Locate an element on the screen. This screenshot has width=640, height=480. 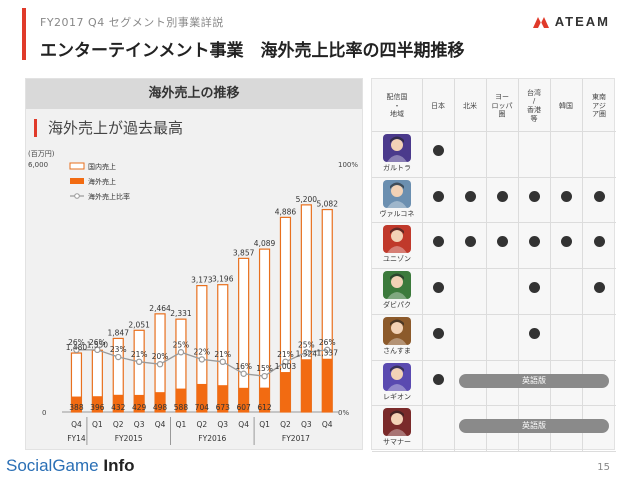
brand-logo: ATEAM is located at coordinates (571, 21).